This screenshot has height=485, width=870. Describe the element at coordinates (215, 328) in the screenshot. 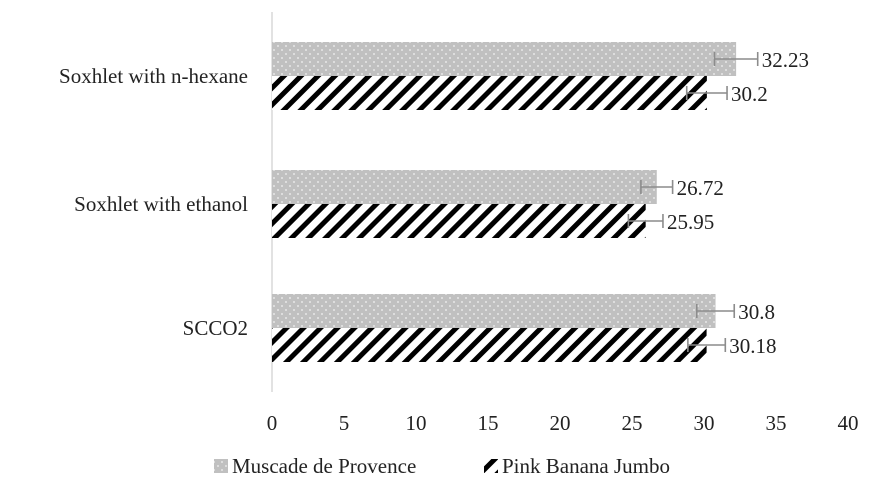

I see `category-label: SCCO2` at that location.